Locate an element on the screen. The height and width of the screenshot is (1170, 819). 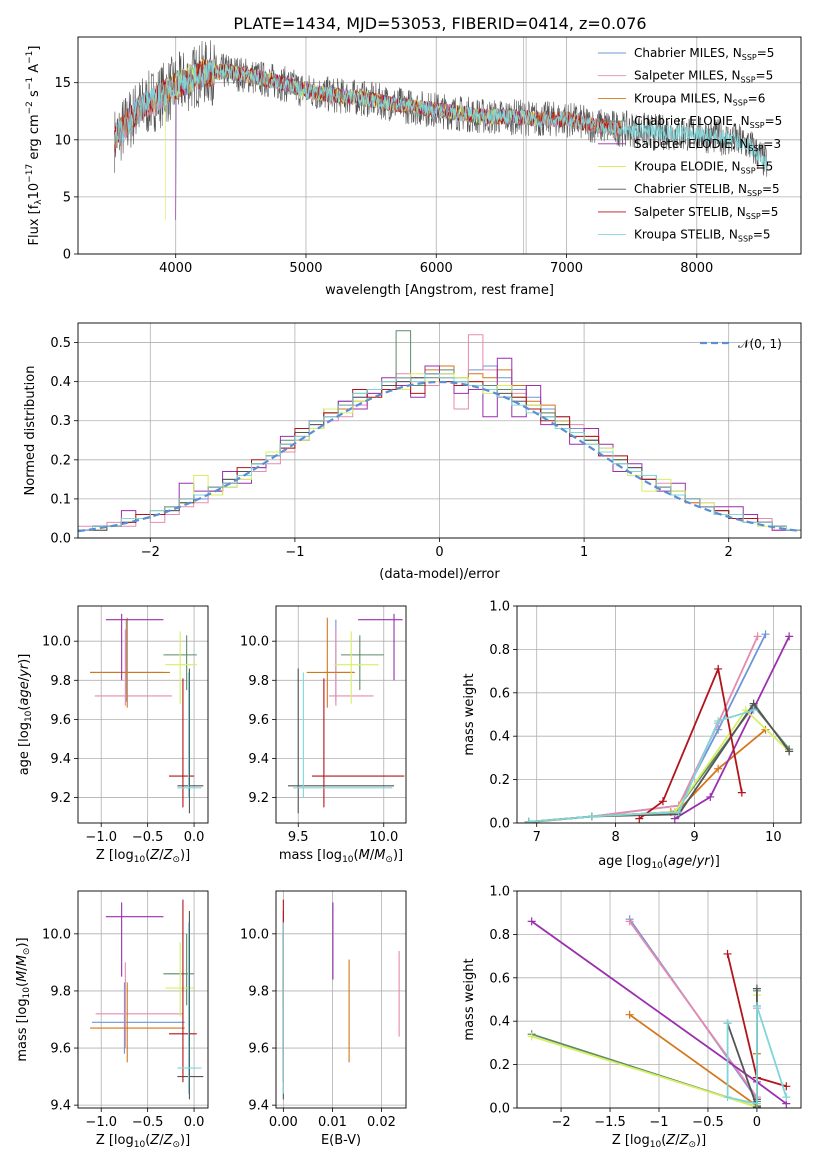
x-tick-label: 7 is located at coordinates (537, 837).